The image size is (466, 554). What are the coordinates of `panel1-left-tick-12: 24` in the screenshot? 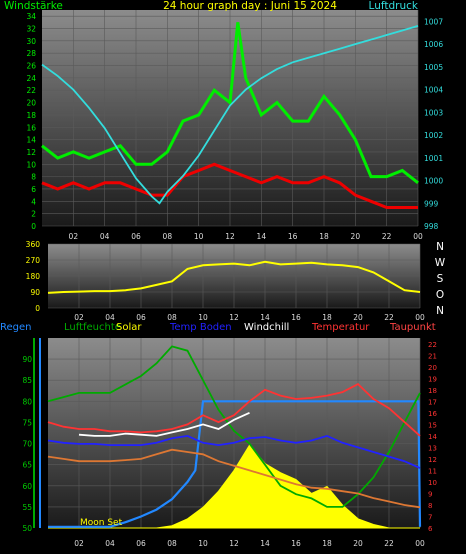 It's located at (31, 78).